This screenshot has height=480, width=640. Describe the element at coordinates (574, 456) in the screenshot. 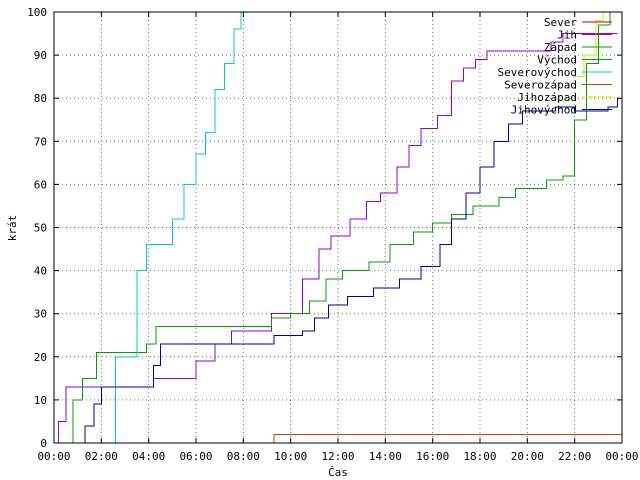

I see `x-tick-label: 22:00` at that location.